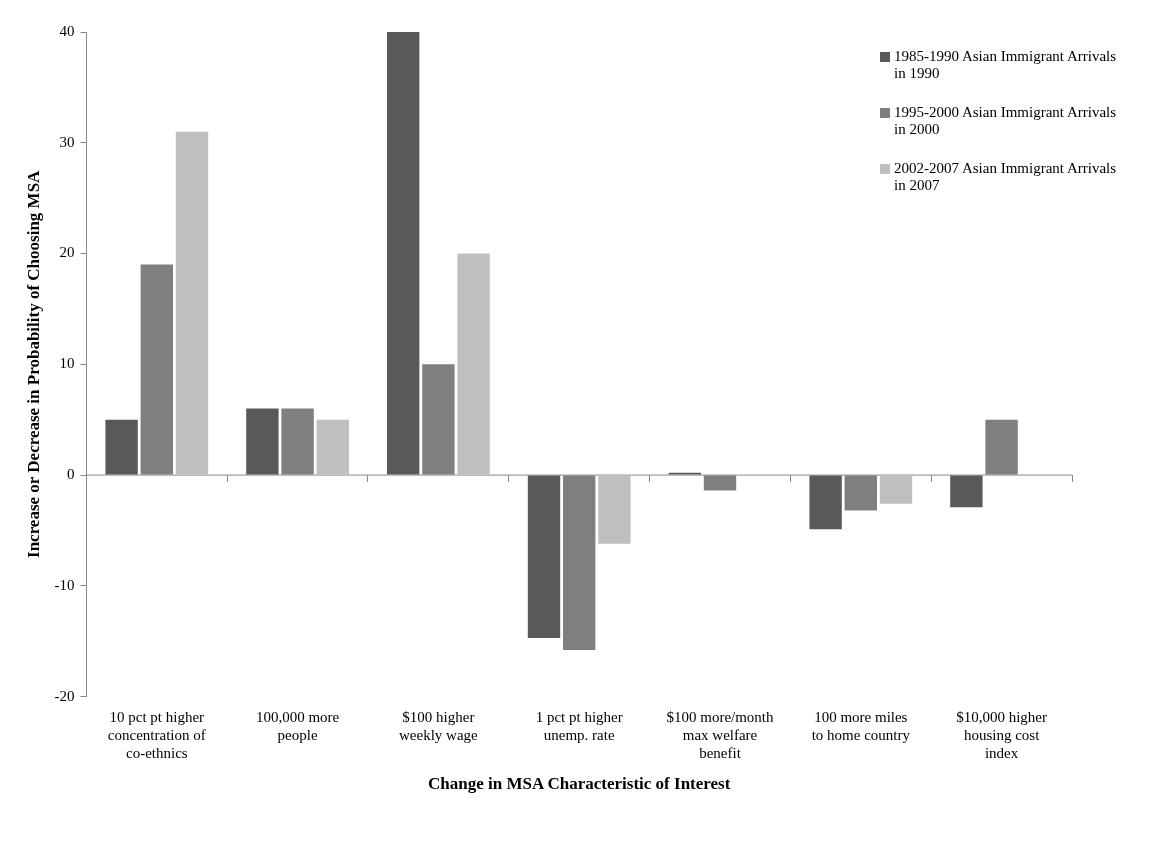 This screenshot has height=844, width=1157. I want to click on y-tick-label: -20, so click(64, 695).